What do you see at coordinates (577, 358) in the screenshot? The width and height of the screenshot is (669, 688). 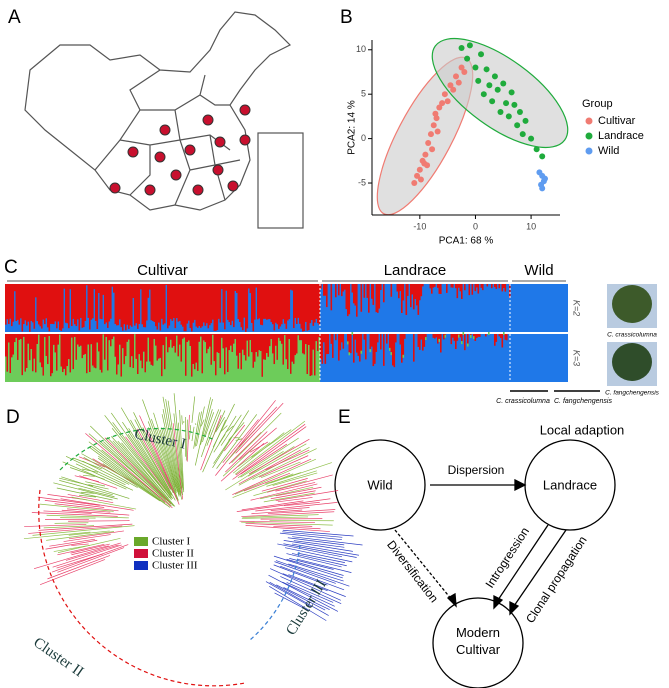 I see `k-label: K=3` at bounding box center [577, 358].